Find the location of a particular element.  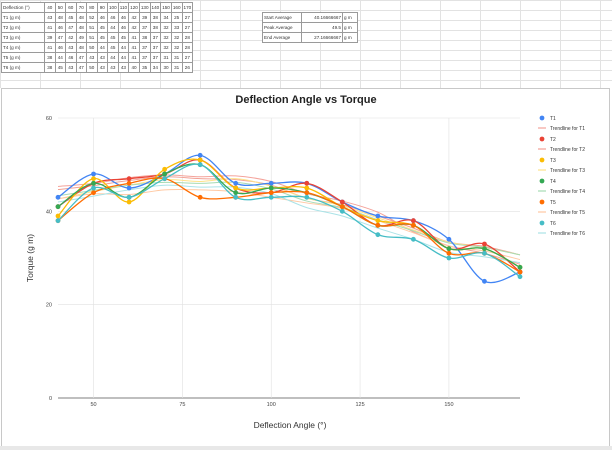

table-row: T2 (g m) 41 46 47 48 51 45 44 46 42 37 38 32 33 27 is located at coordinates (97, 27).